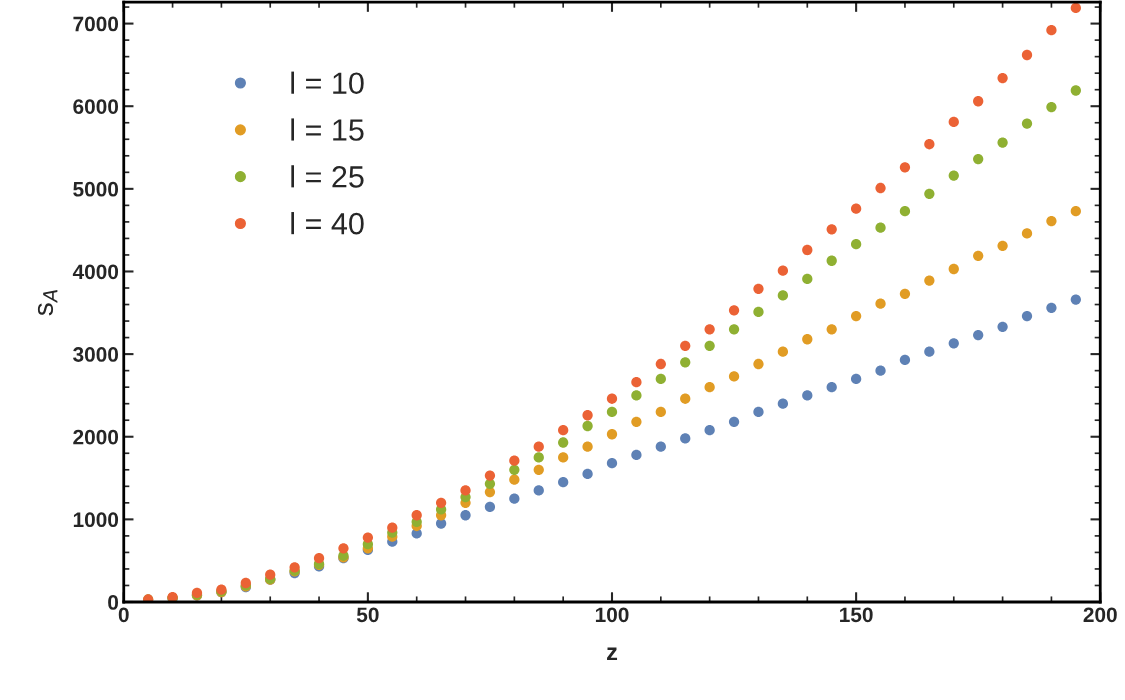  What do you see at coordinates (113, 602) in the screenshot?
I see `y-tick-label: 0` at bounding box center [113, 602].